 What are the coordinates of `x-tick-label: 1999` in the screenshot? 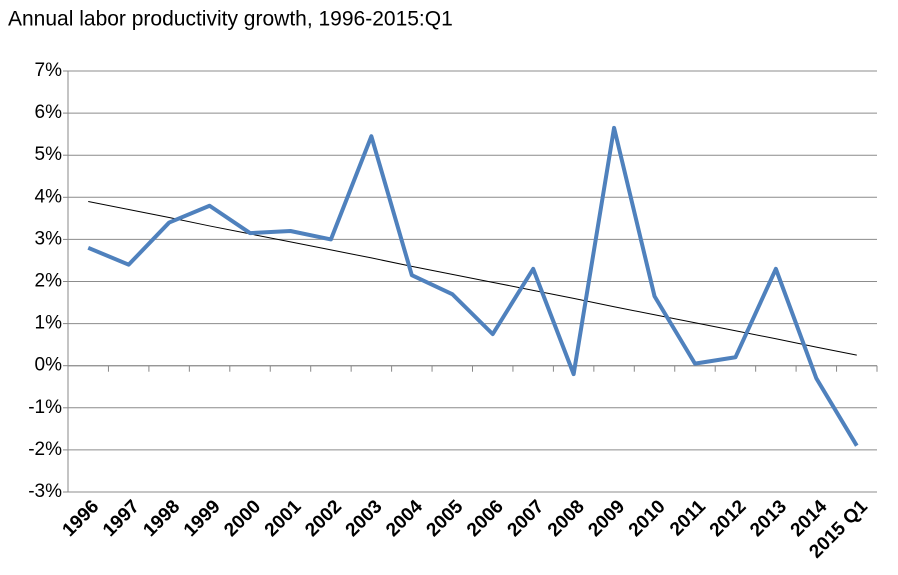 It's located at (202, 518).